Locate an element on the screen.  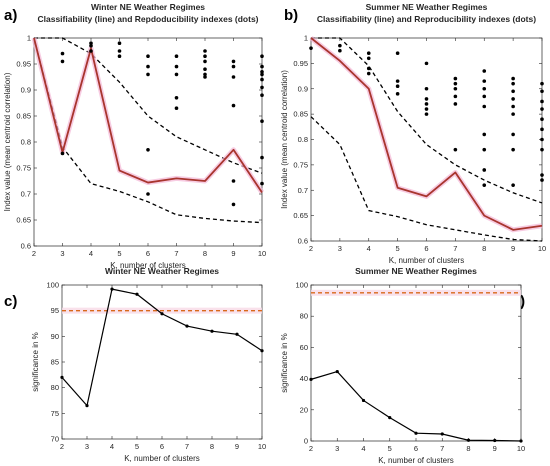
chart-title: Winter NE Weather Regimes is located at coordinates (148, 7).